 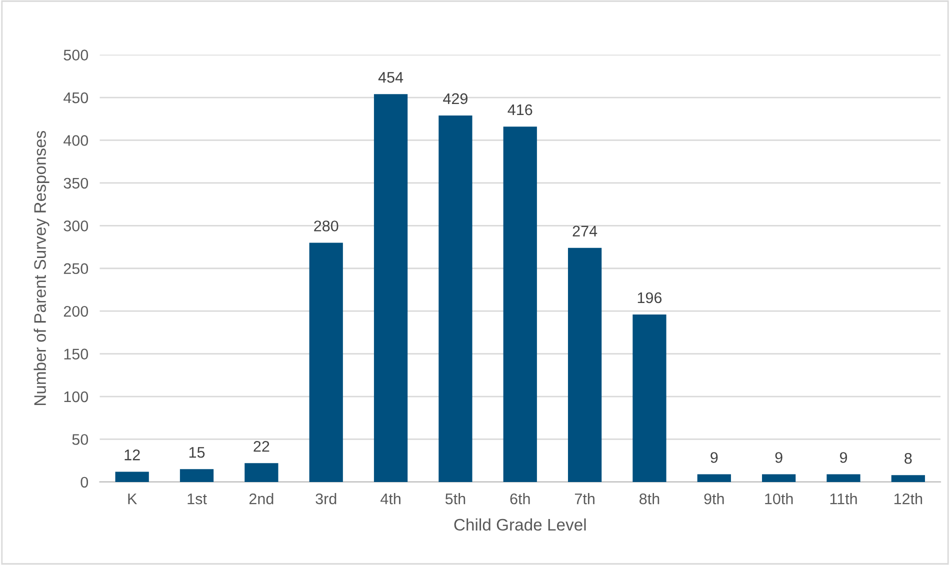 I want to click on x-tick-label: 12th, so click(x=908, y=498).